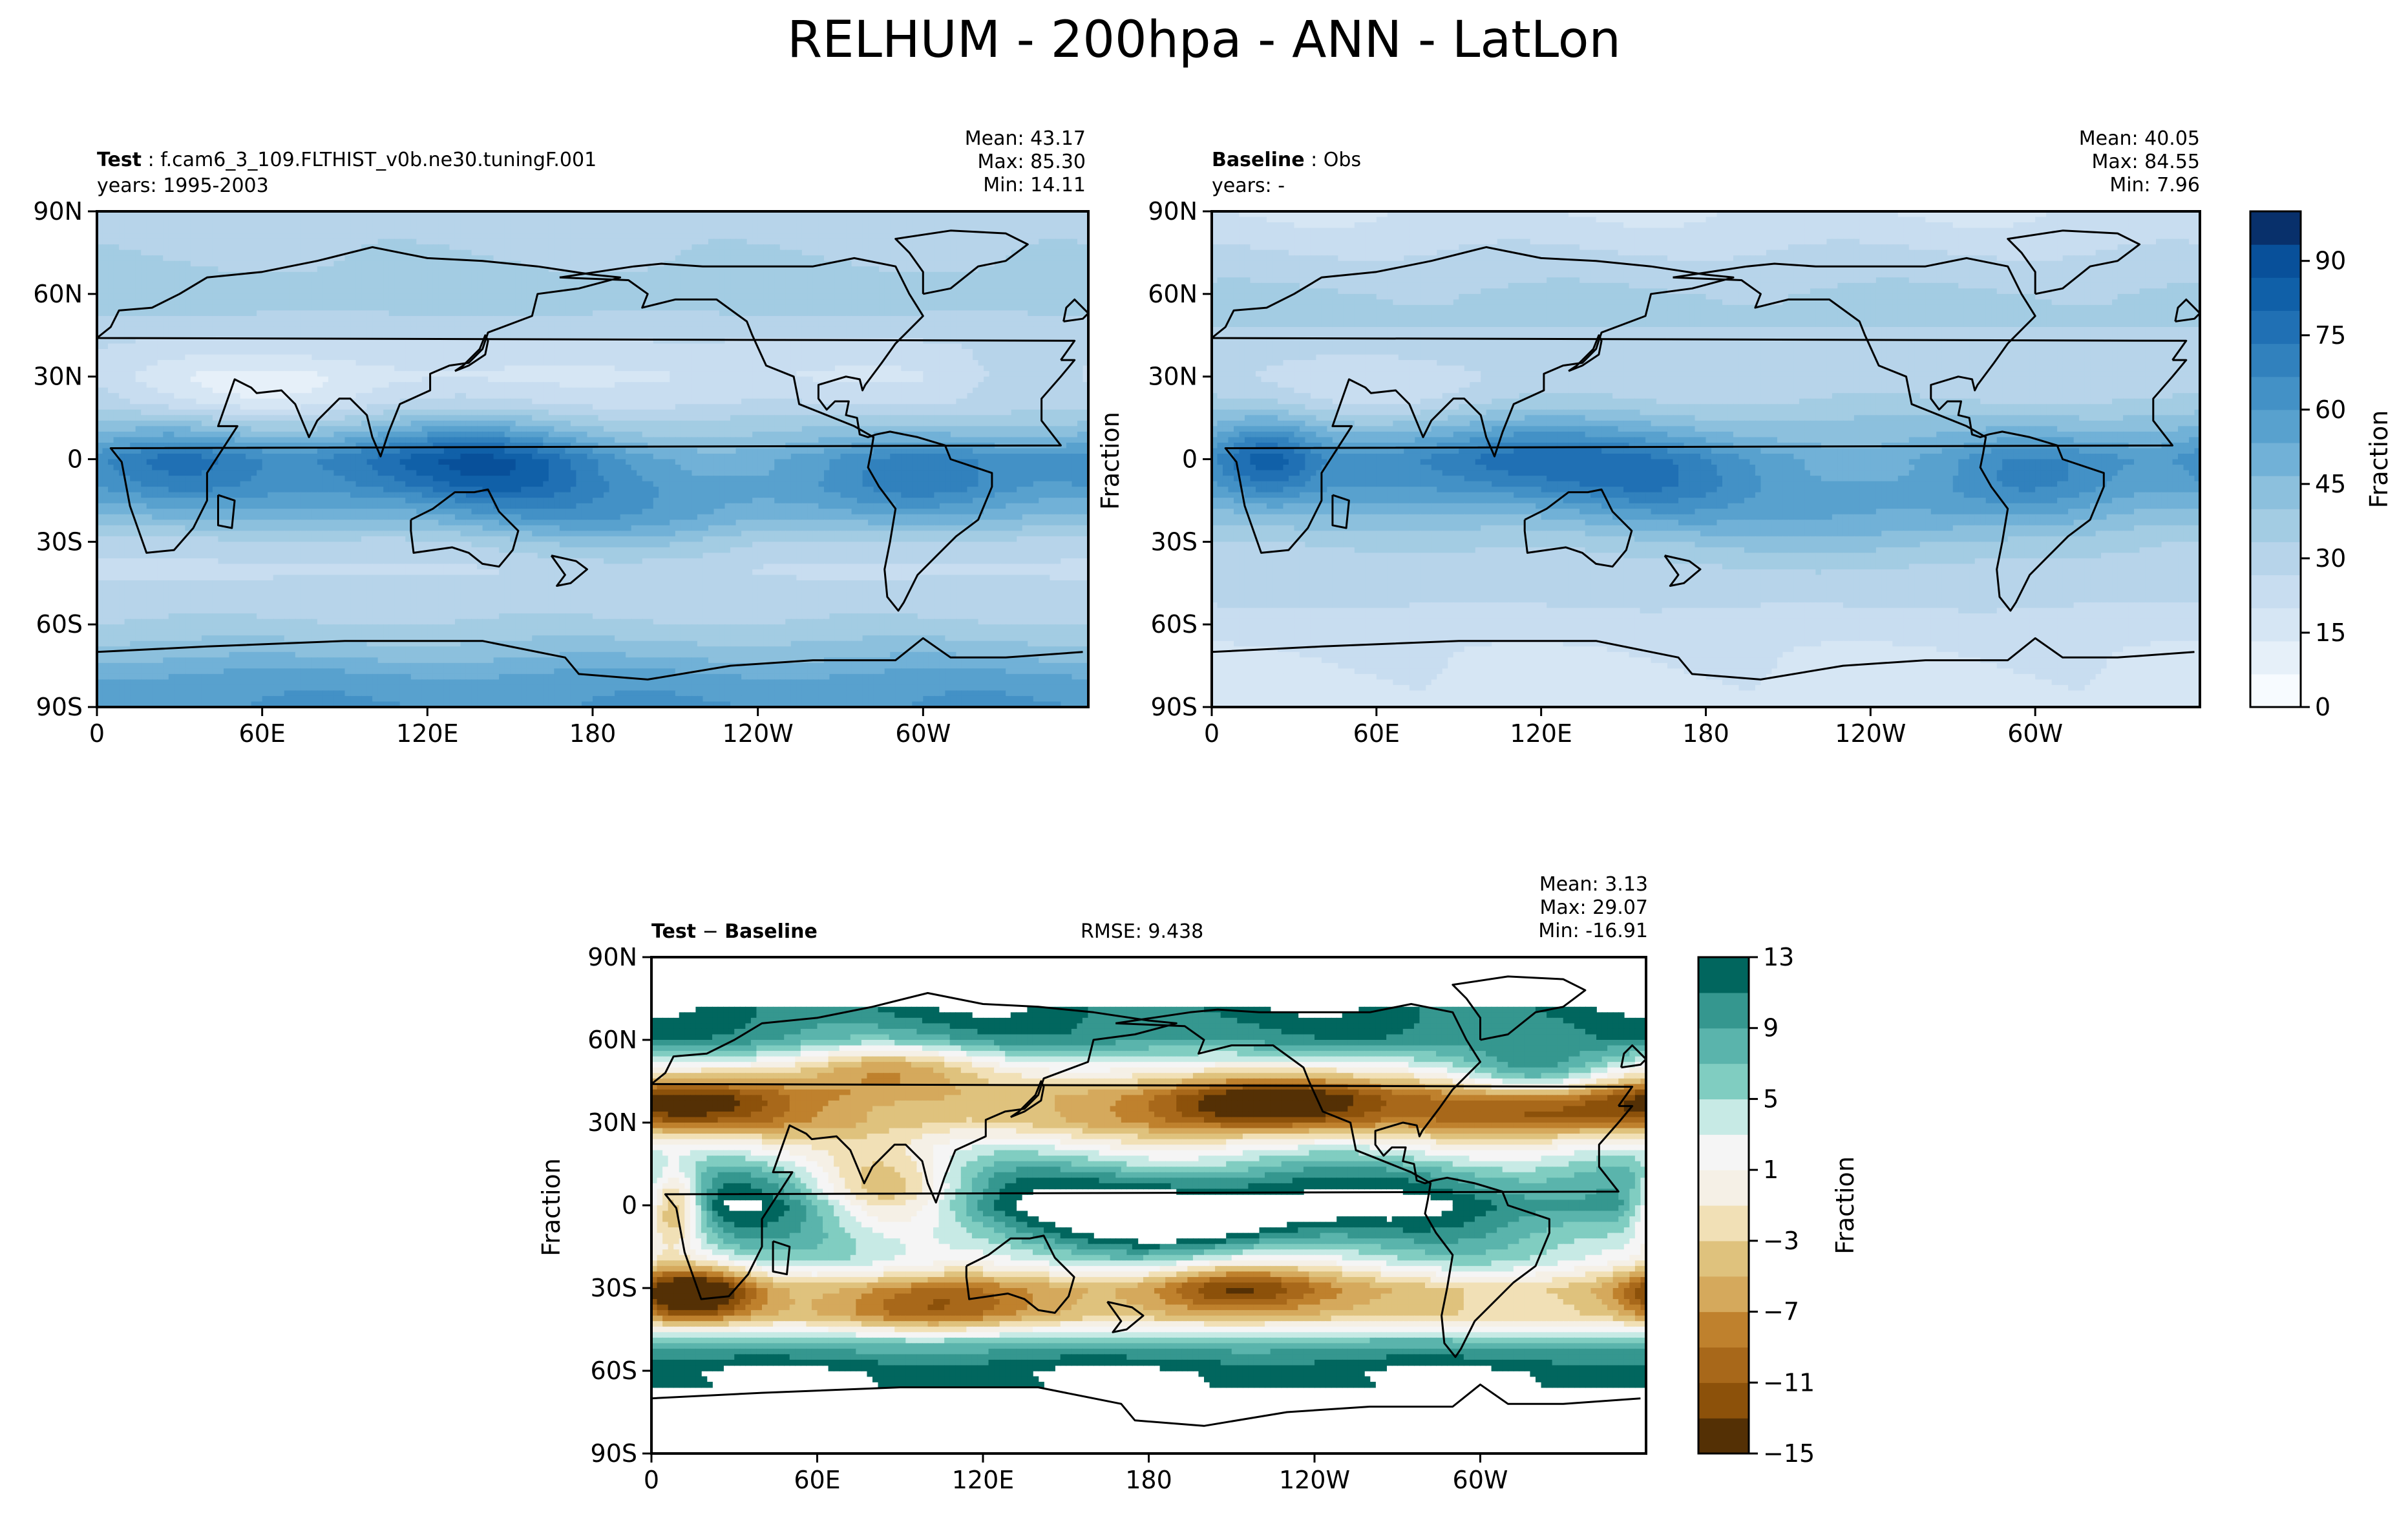 This screenshot has height=1522, width=2408. I want to click on baseline-min: Min: 7.96, so click(2103, 185).